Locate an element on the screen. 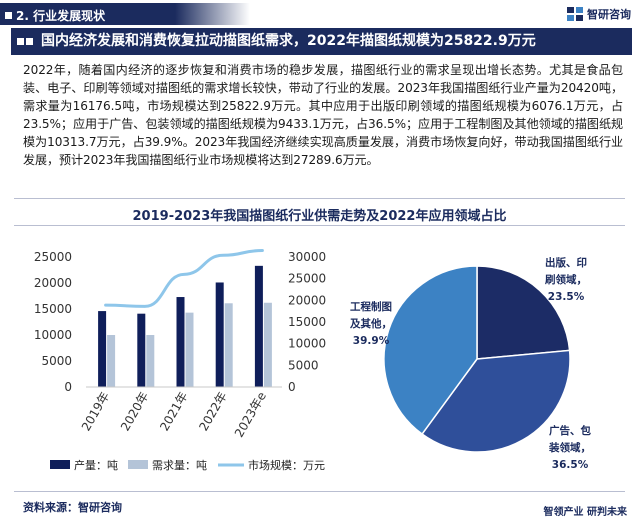  pie-data-label: 广告、包 is located at coordinates (570, 430).